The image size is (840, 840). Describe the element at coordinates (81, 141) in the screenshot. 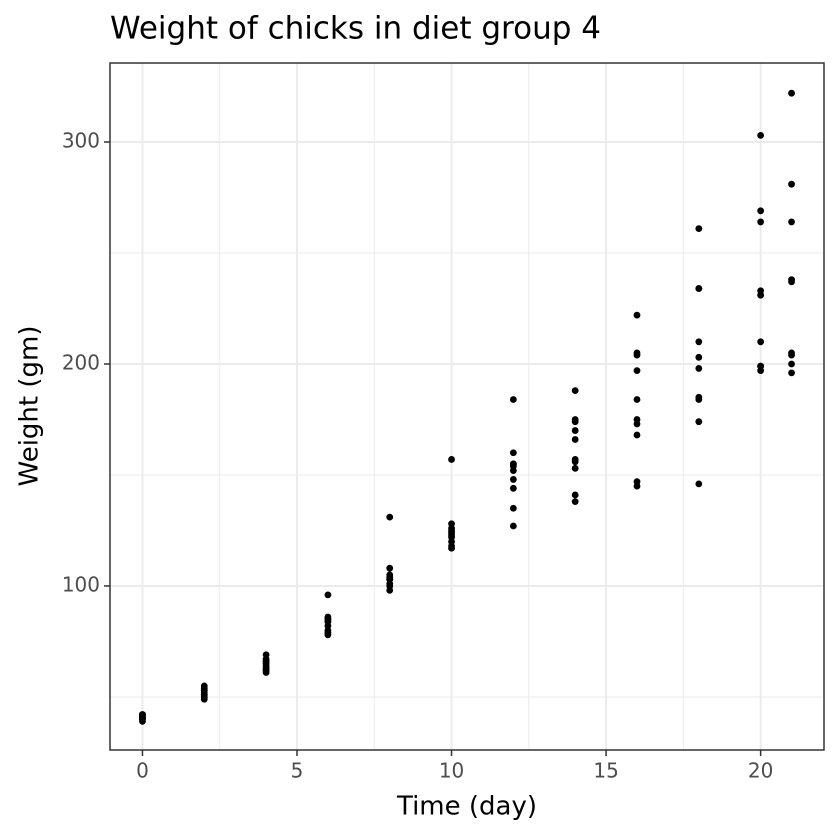

I see `y-tick-label: 300` at that location.